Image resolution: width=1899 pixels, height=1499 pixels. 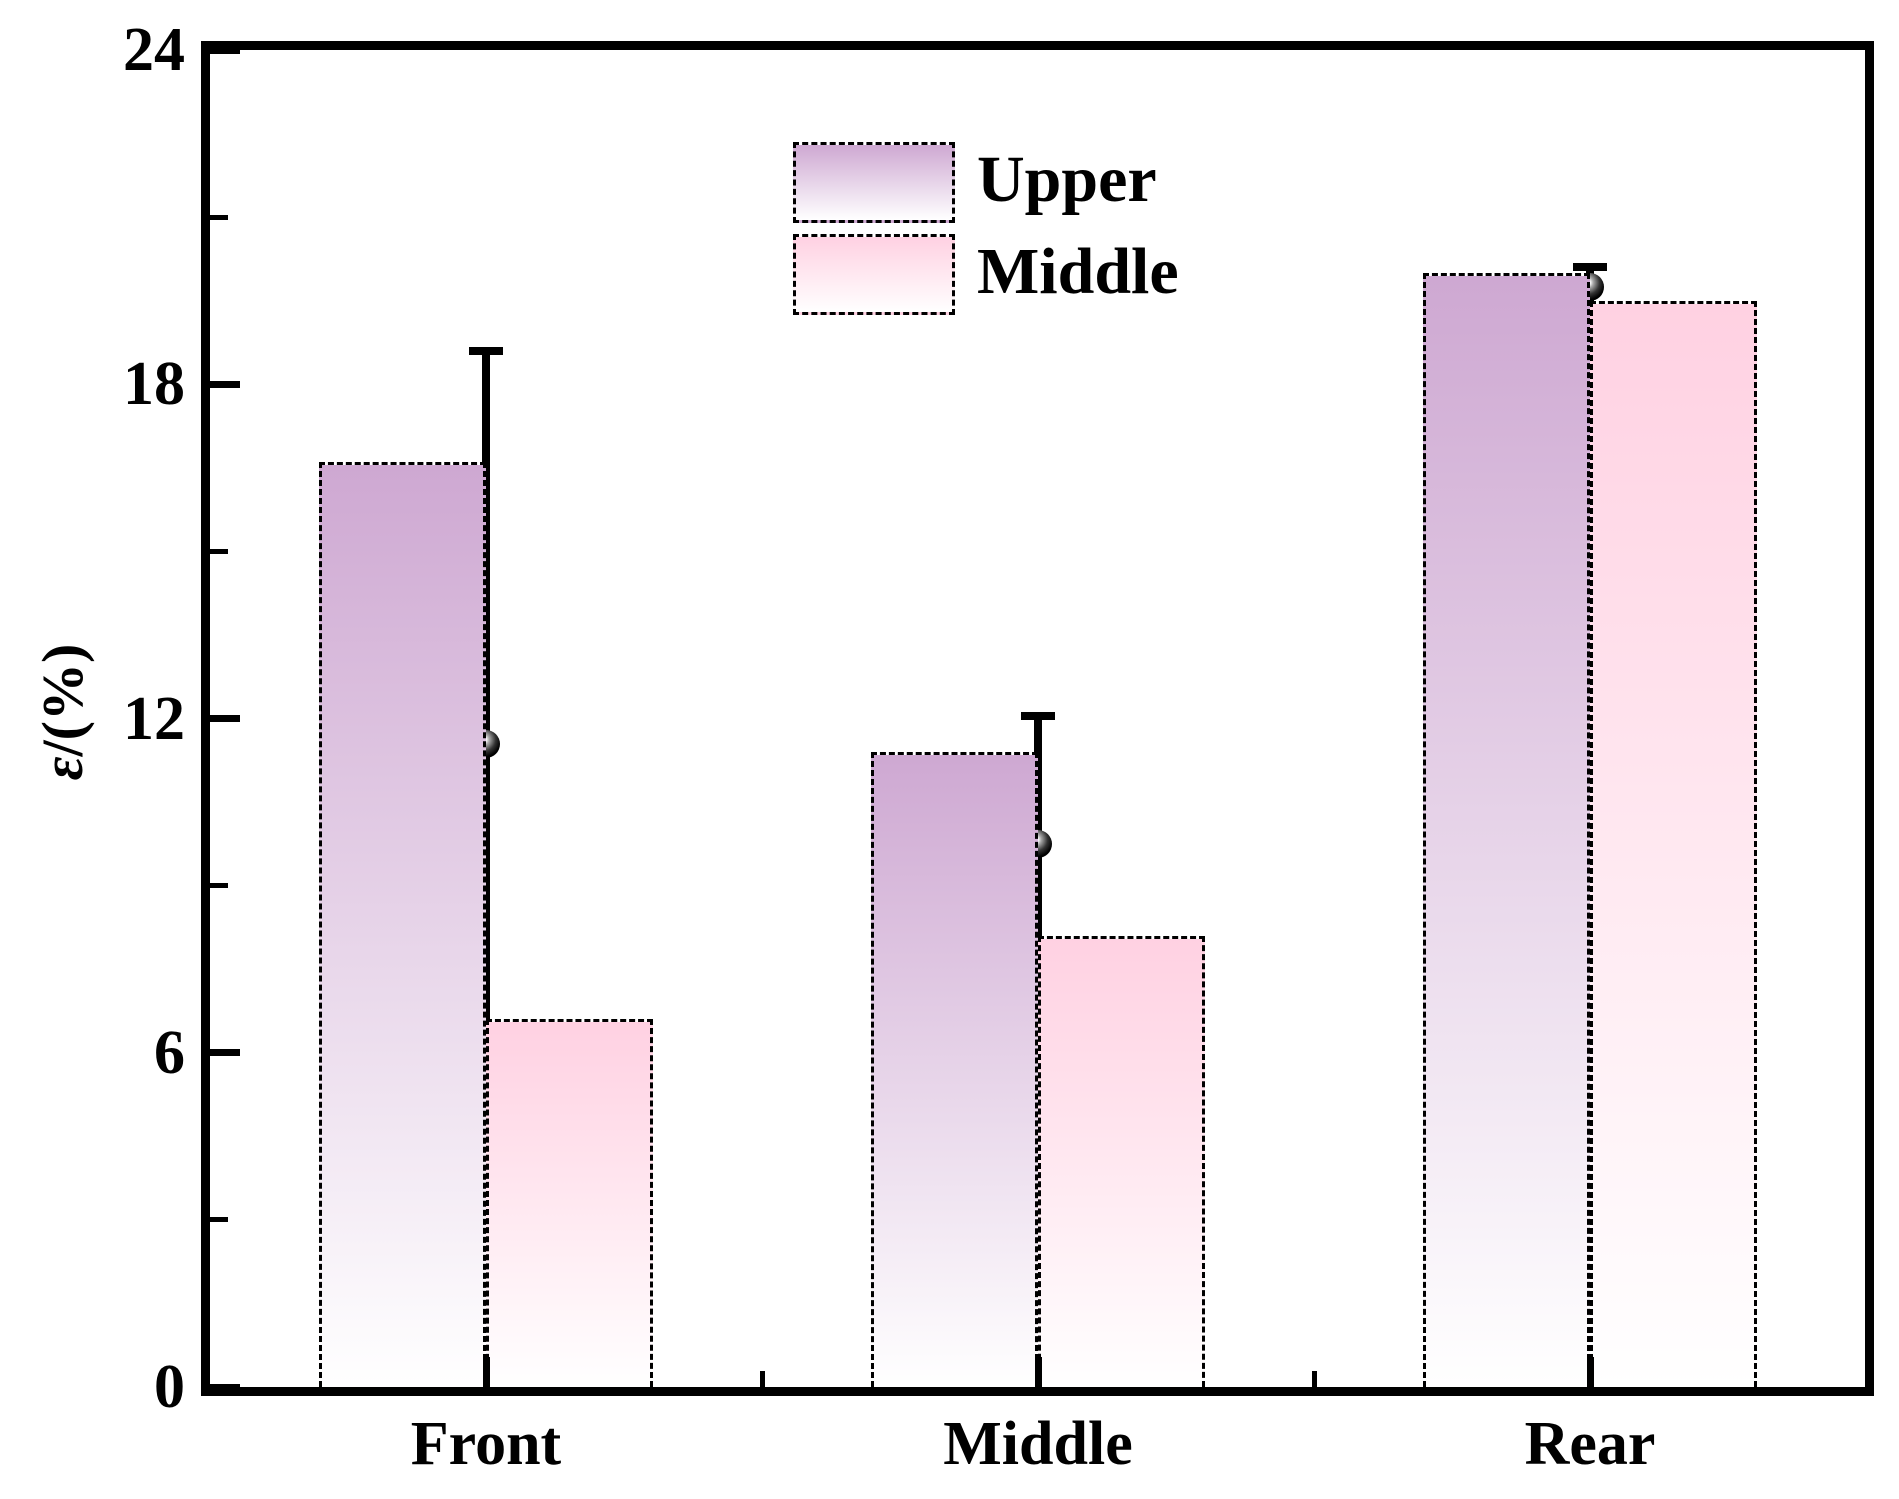 What do you see at coordinates (402, 924) in the screenshot?
I see `bar-upper-front` at bounding box center [402, 924].